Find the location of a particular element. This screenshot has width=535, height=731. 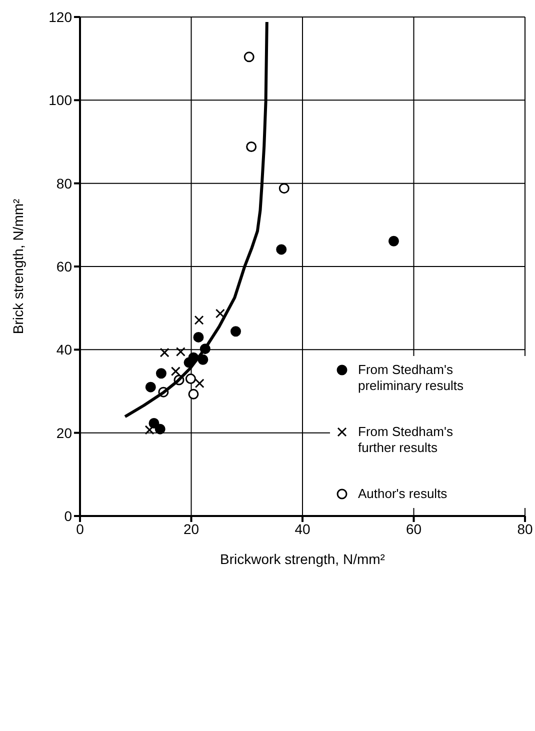

x-tick-label: 0 is located at coordinates (80, 528).